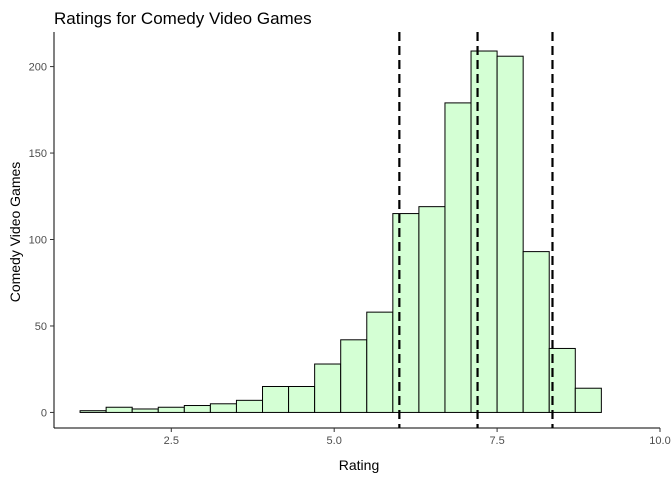 The image size is (672, 480). Describe the element at coordinates (496, 441) in the screenshot. I see `x-tick-label: 7.5` at that location.